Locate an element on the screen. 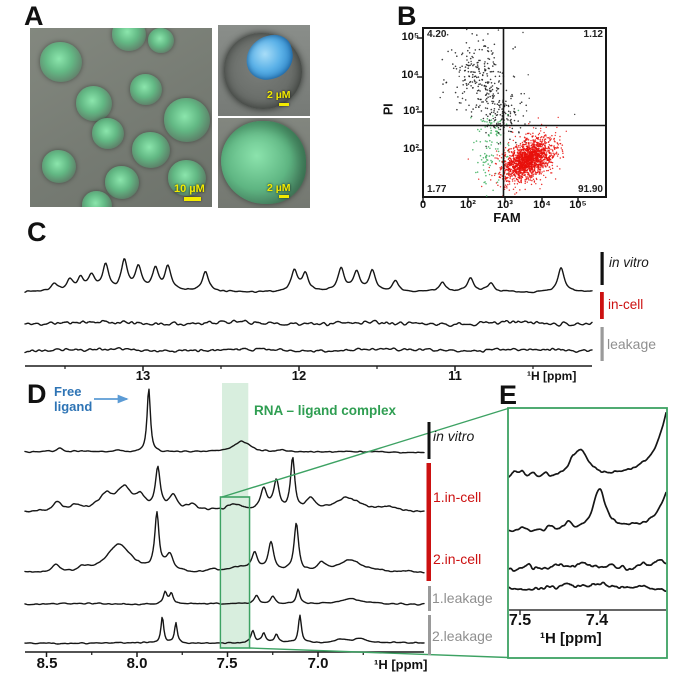 The image size is (700, 676). c-legend-incell: in-cell is located at coordinates (626, 304).